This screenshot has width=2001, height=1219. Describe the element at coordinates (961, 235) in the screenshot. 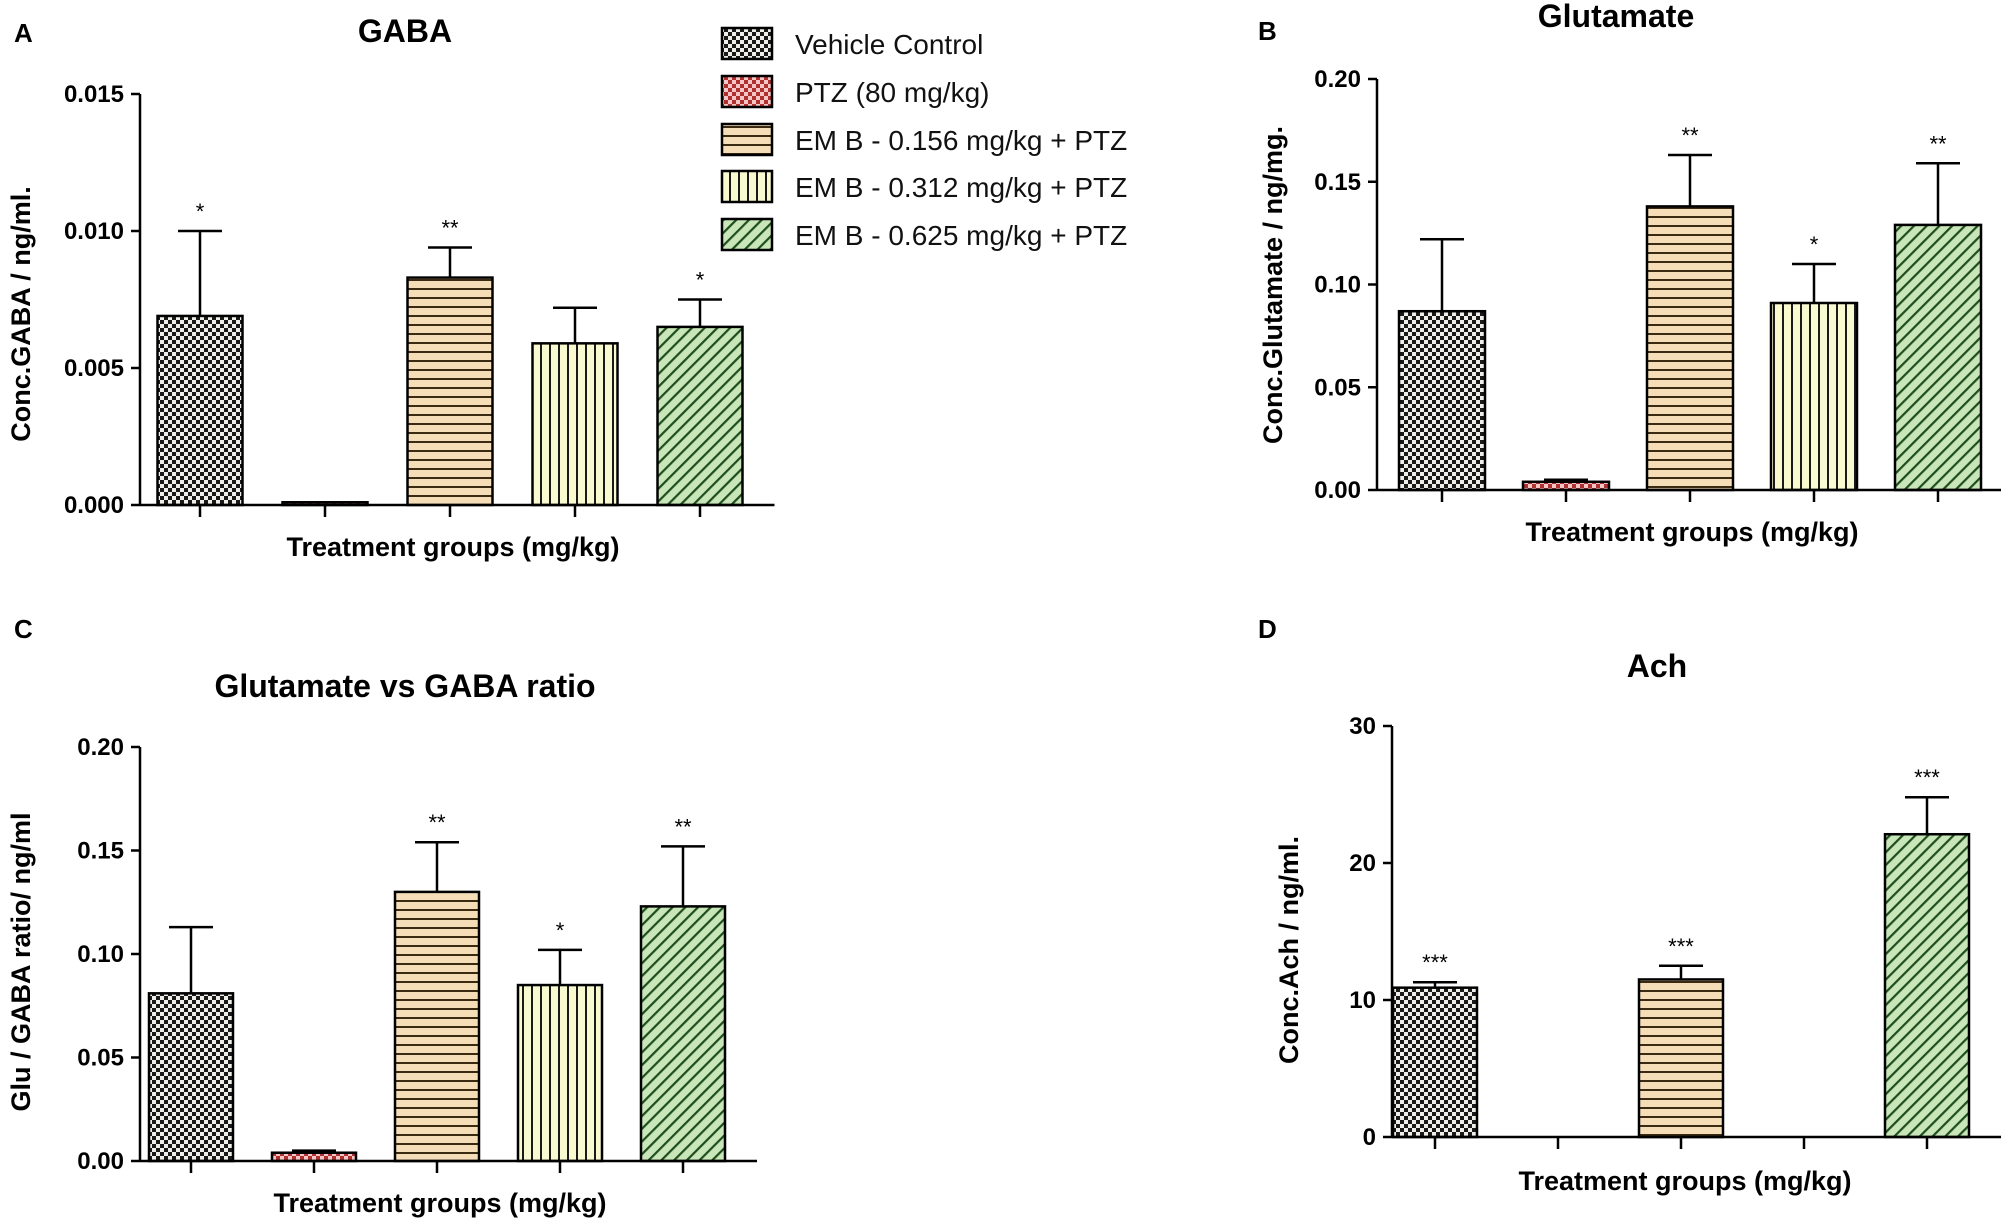

I see `legend-label-emb-0625: EM B - 0.625 mg/kg + PTZ` at that location.